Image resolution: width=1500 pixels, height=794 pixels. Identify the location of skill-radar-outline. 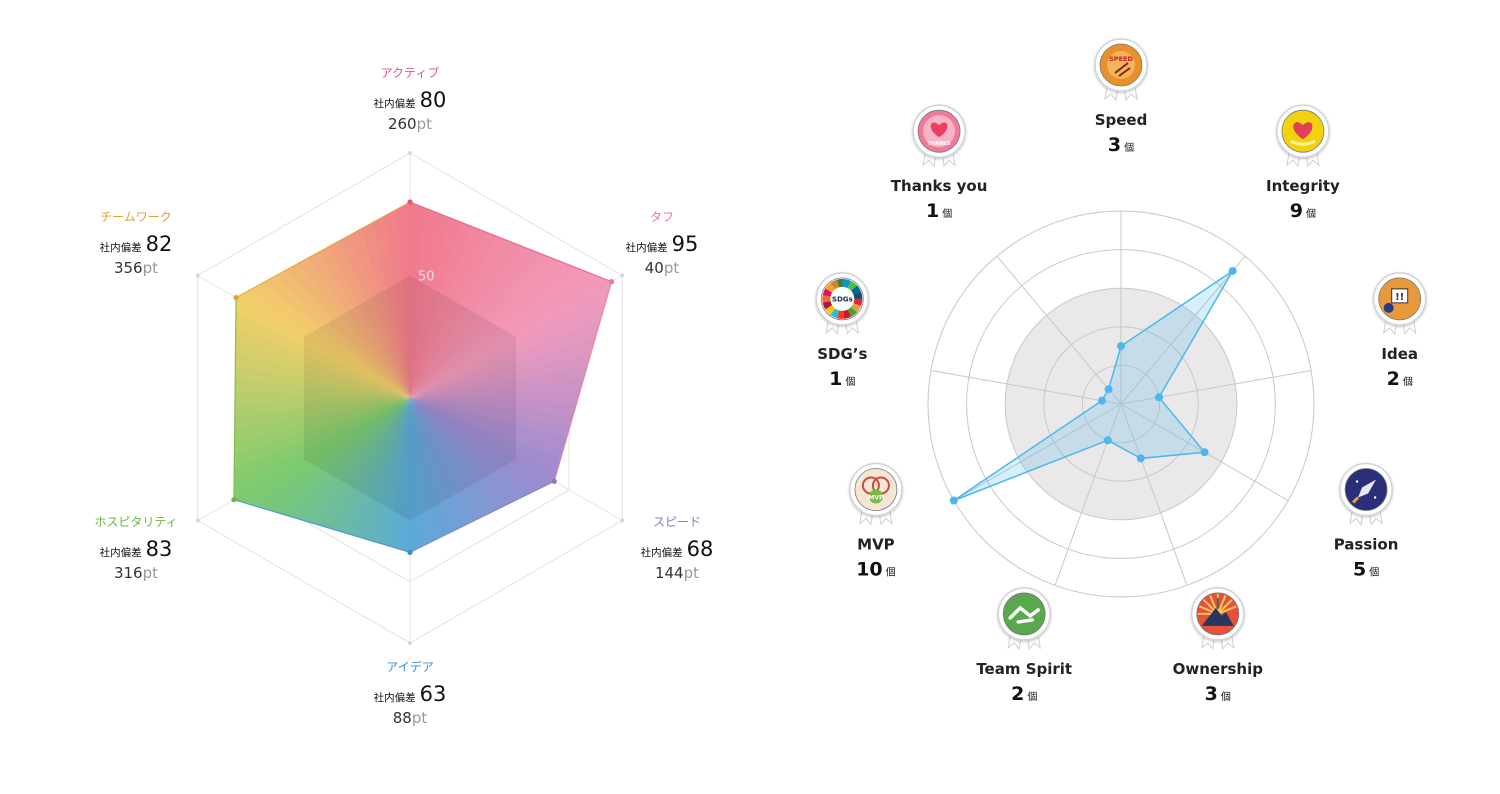
(423, 377).